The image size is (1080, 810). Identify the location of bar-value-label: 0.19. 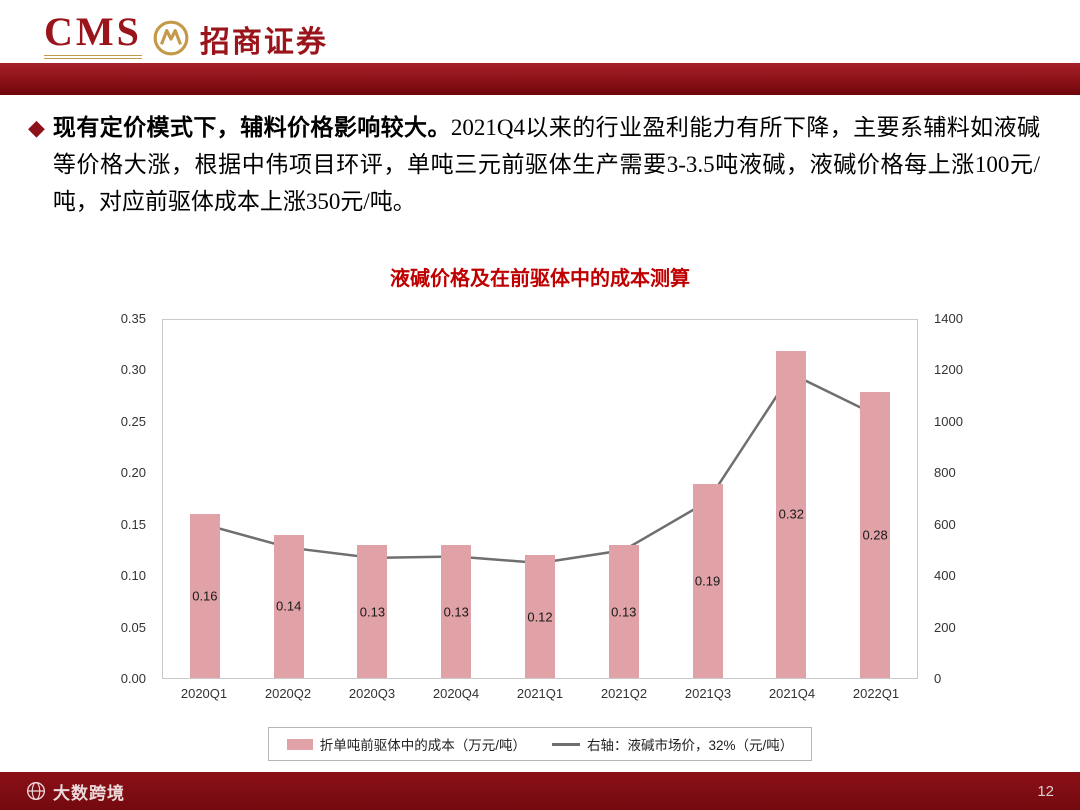
(707, 581).